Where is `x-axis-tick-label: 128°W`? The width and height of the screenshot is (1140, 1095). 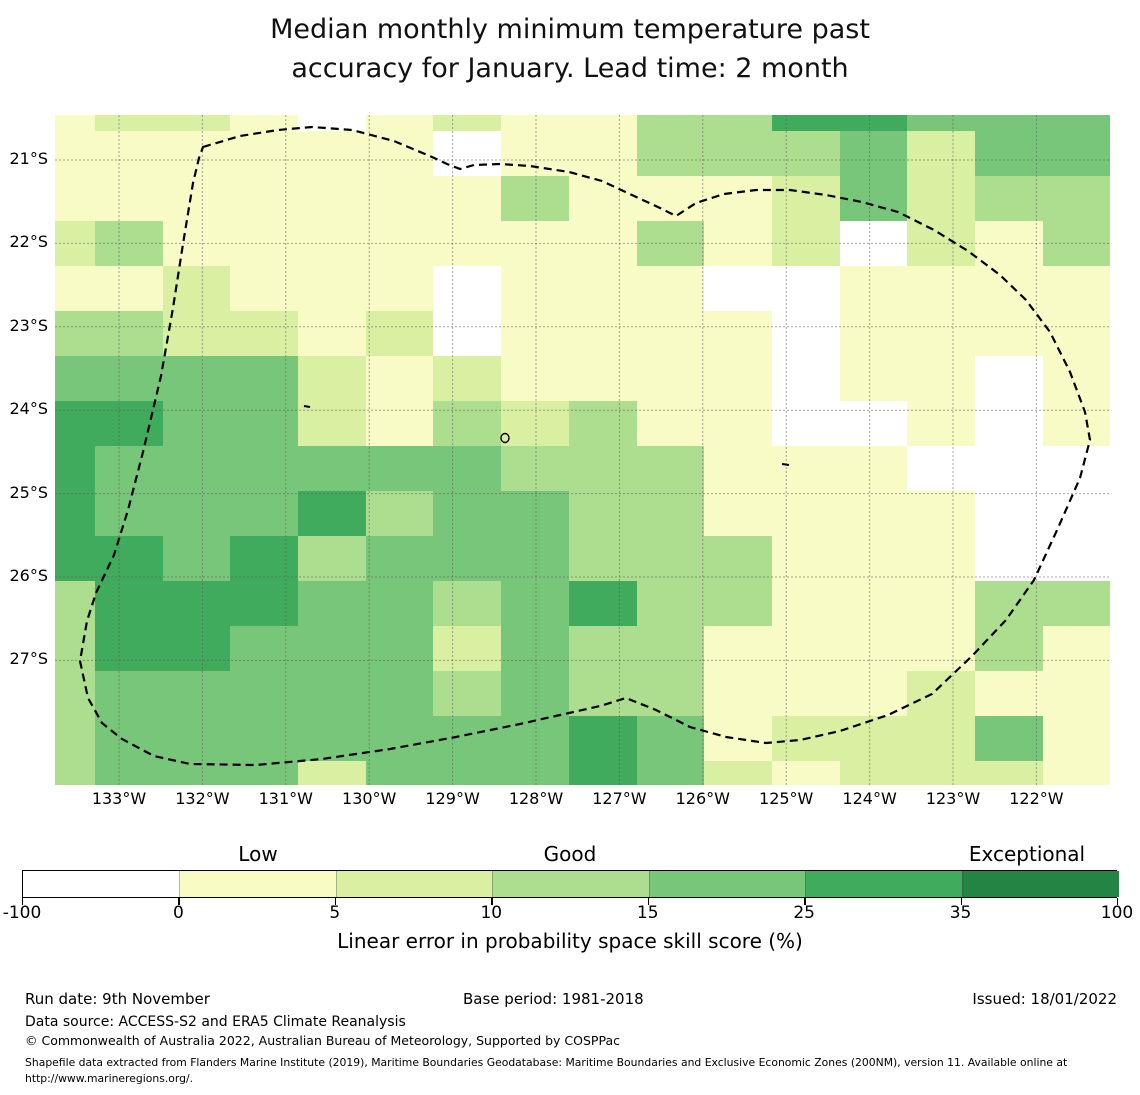
x-axis-tick-label: 128°W is located at coordinates (536, 798).